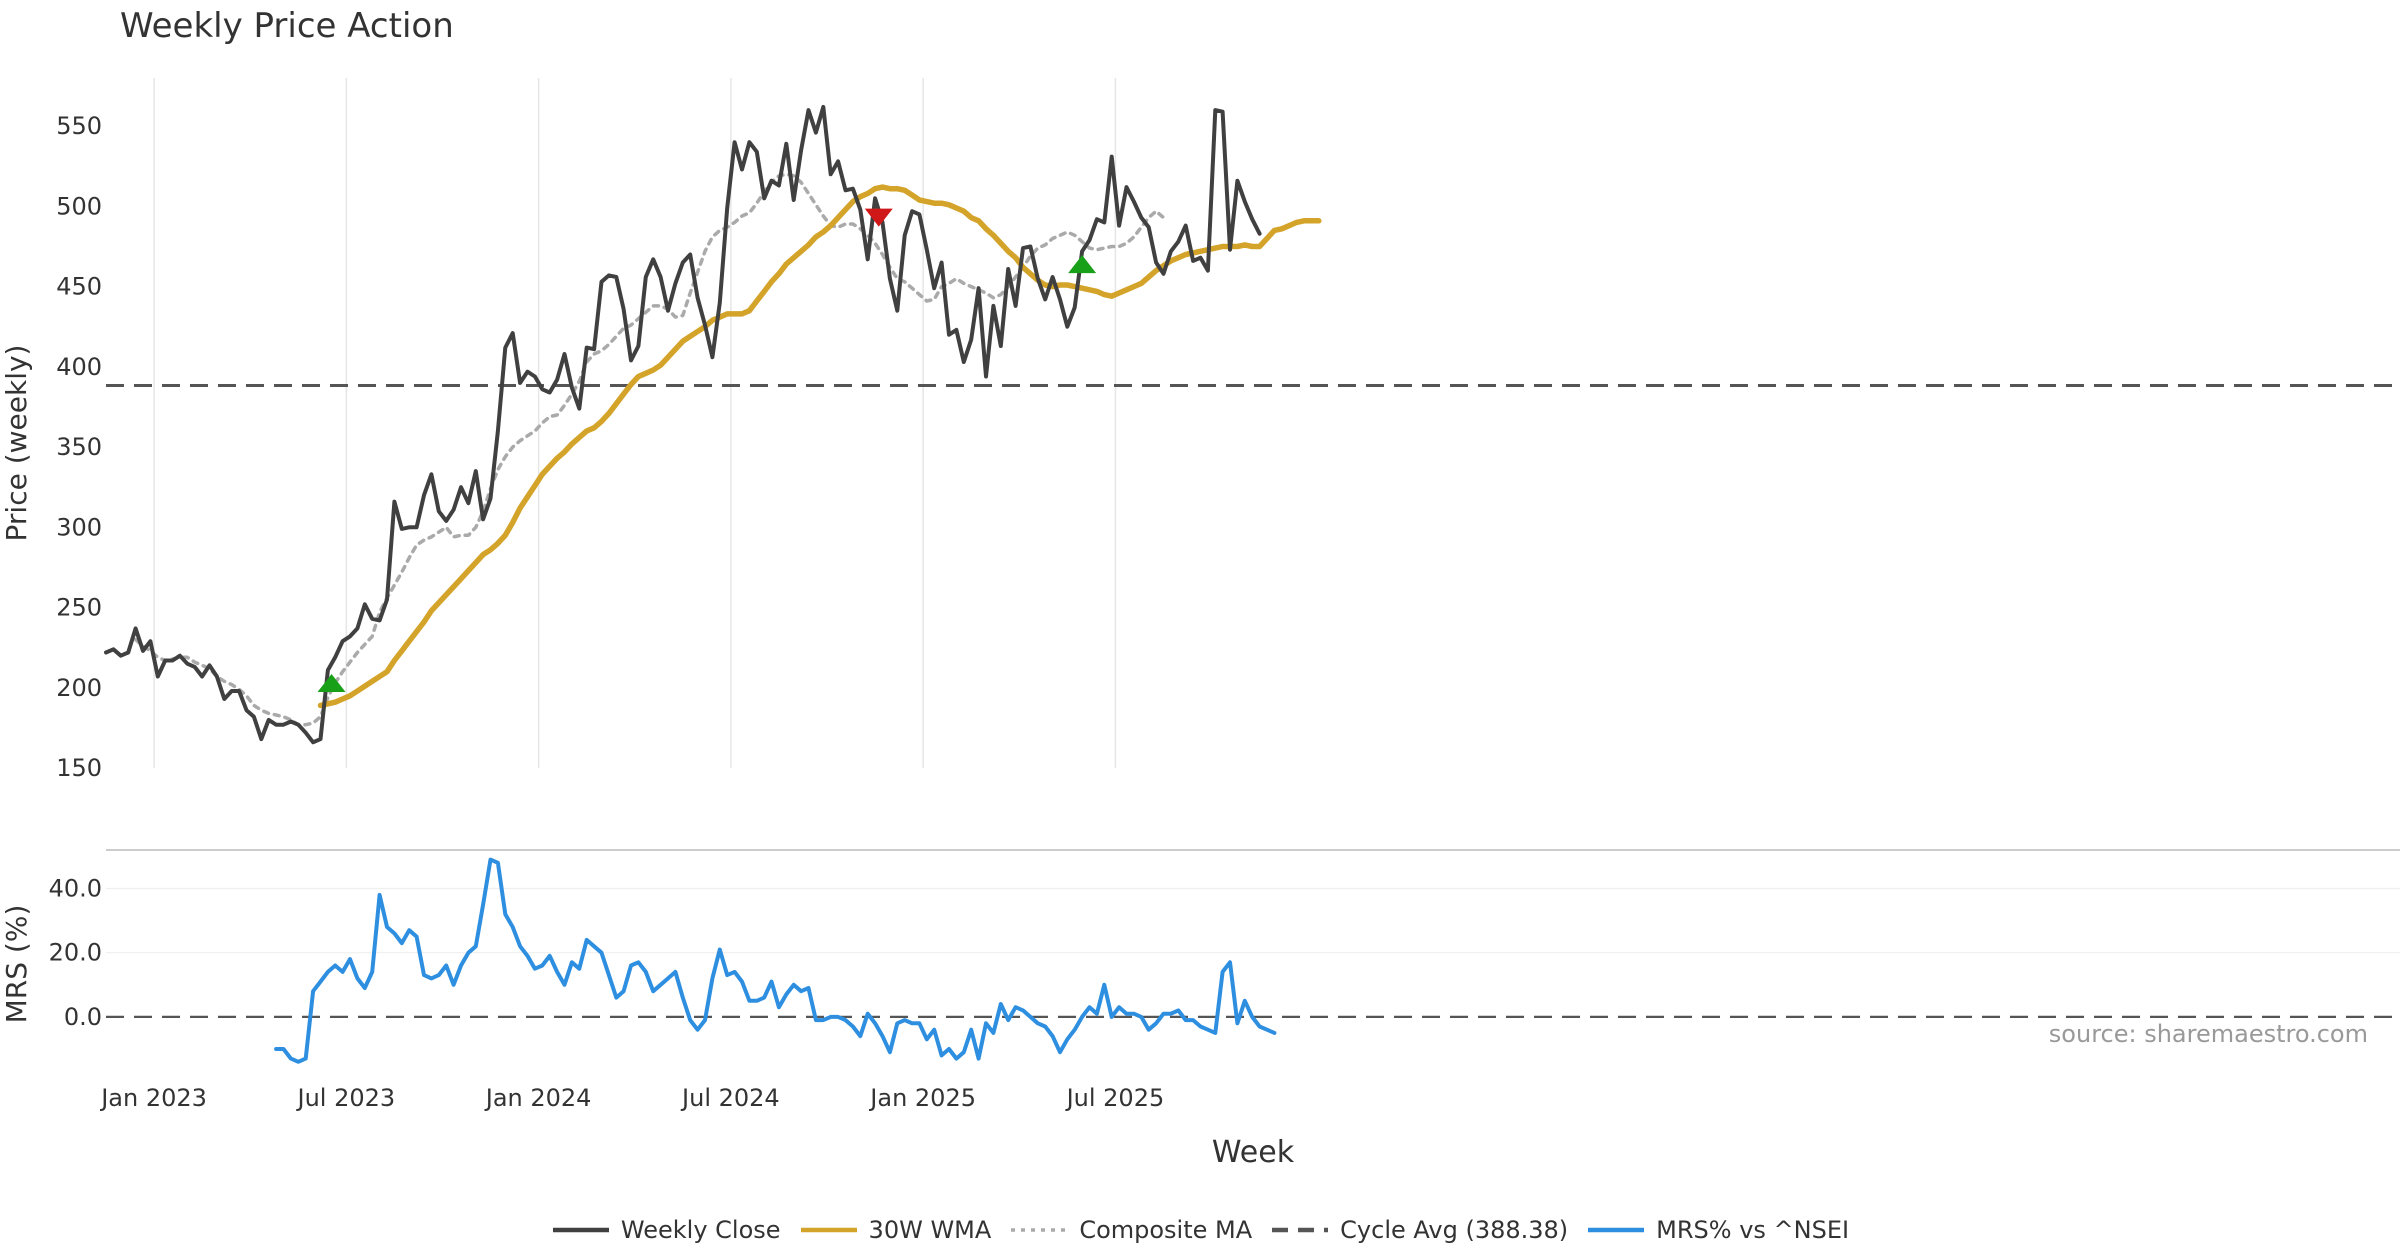 This screenshot has width=2400, height=1260. Describe the element at coordinates (287, 26) in the screenshot. I see `chart-title: Weekly Price Action` at that location.